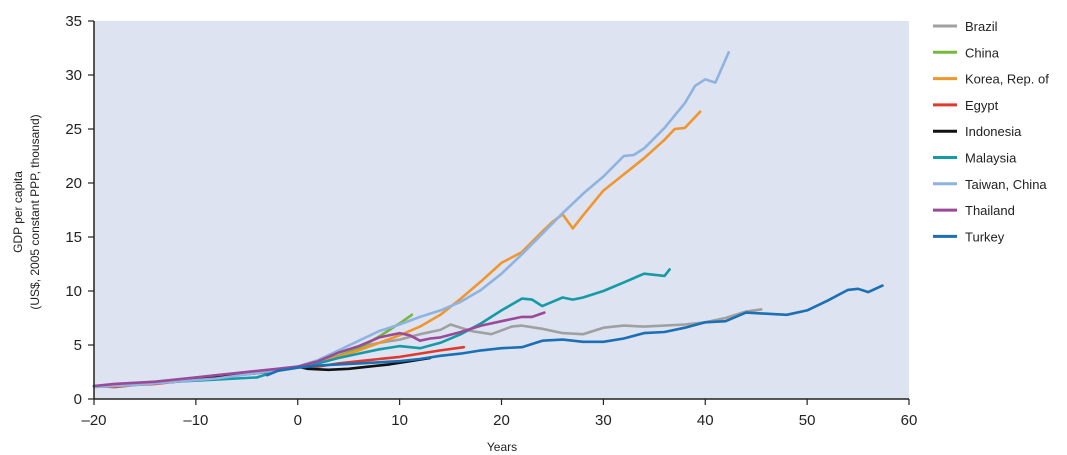  Describe the element at coordinates (399, 420) in the screenshot. I see `x-tick-label: 10` at that location.